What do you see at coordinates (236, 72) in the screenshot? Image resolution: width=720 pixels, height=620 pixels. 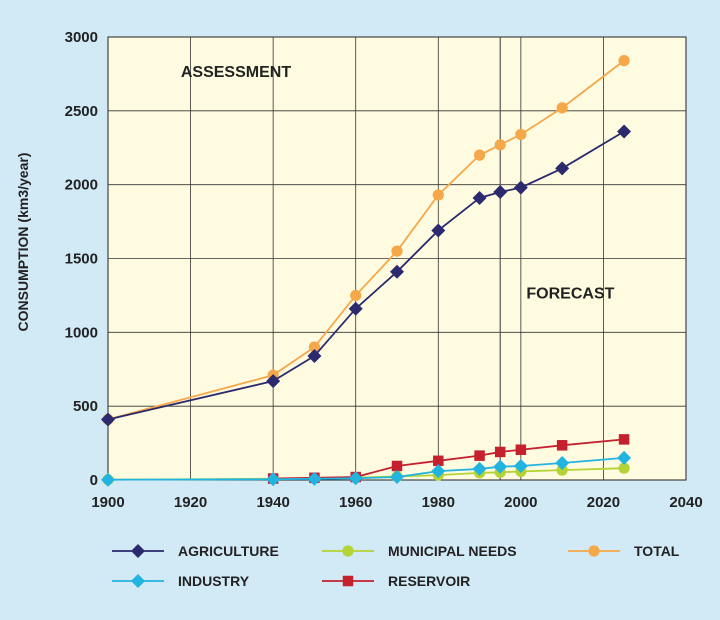 I see `annotation-assessment: ASSESSMENT` at bounding box center [236, 72].